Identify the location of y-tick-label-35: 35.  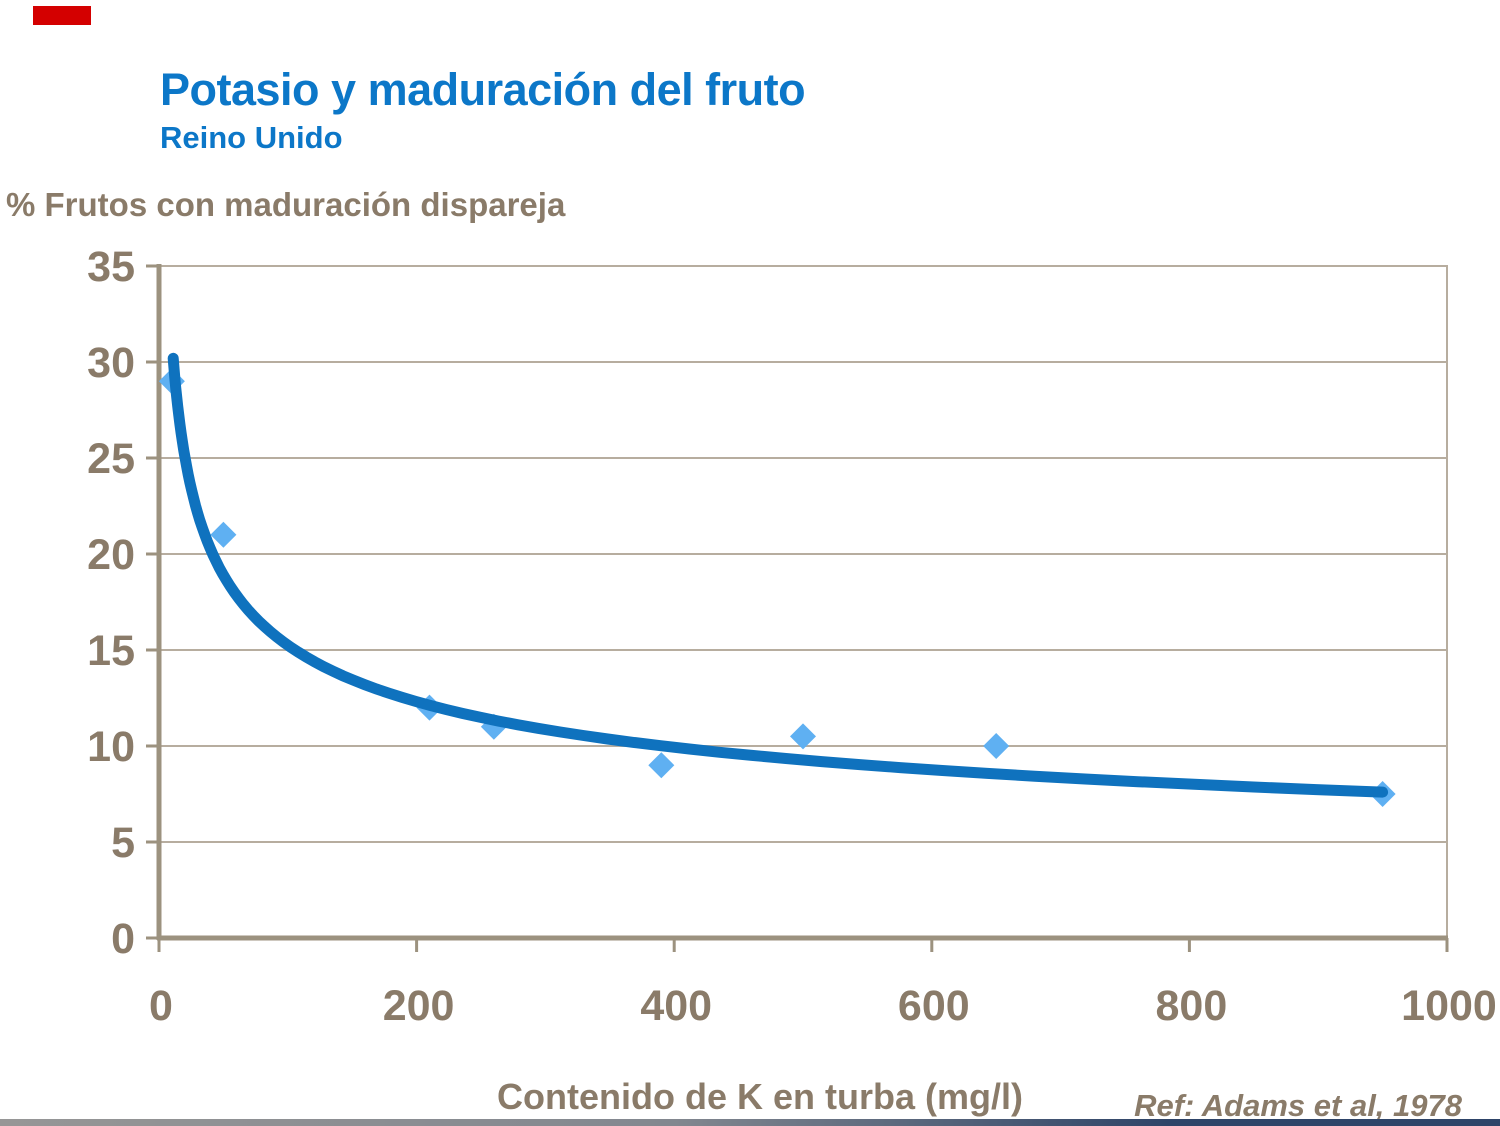
(111, 267).